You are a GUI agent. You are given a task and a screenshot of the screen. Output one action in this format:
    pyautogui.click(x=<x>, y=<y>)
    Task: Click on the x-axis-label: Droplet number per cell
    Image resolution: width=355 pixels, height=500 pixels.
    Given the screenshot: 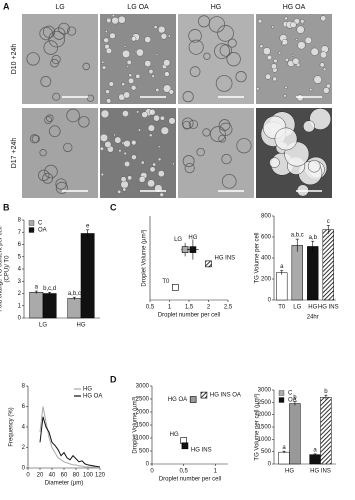 What is the action you would take?
    pyautogui.click(x=190, y=480)
    